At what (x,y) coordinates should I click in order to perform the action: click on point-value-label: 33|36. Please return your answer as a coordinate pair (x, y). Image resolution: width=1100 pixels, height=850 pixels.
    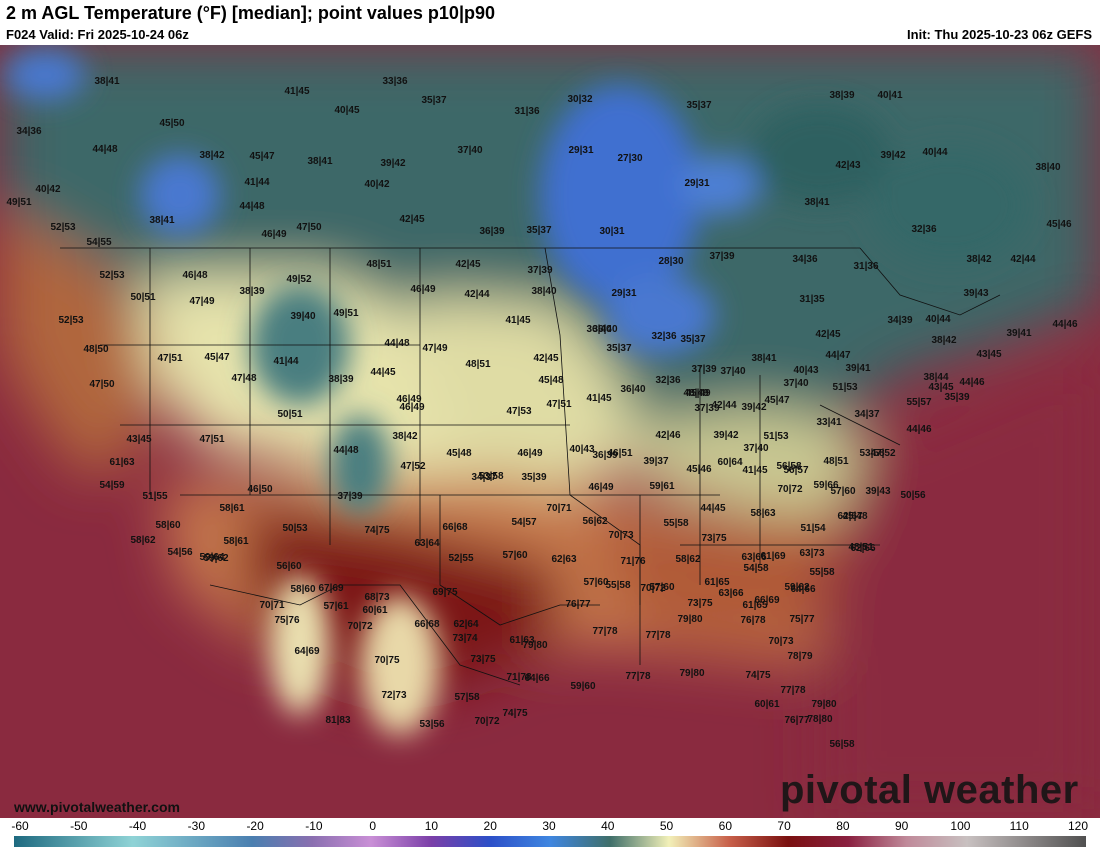
    Looking at the image, I should click on (395, 81).